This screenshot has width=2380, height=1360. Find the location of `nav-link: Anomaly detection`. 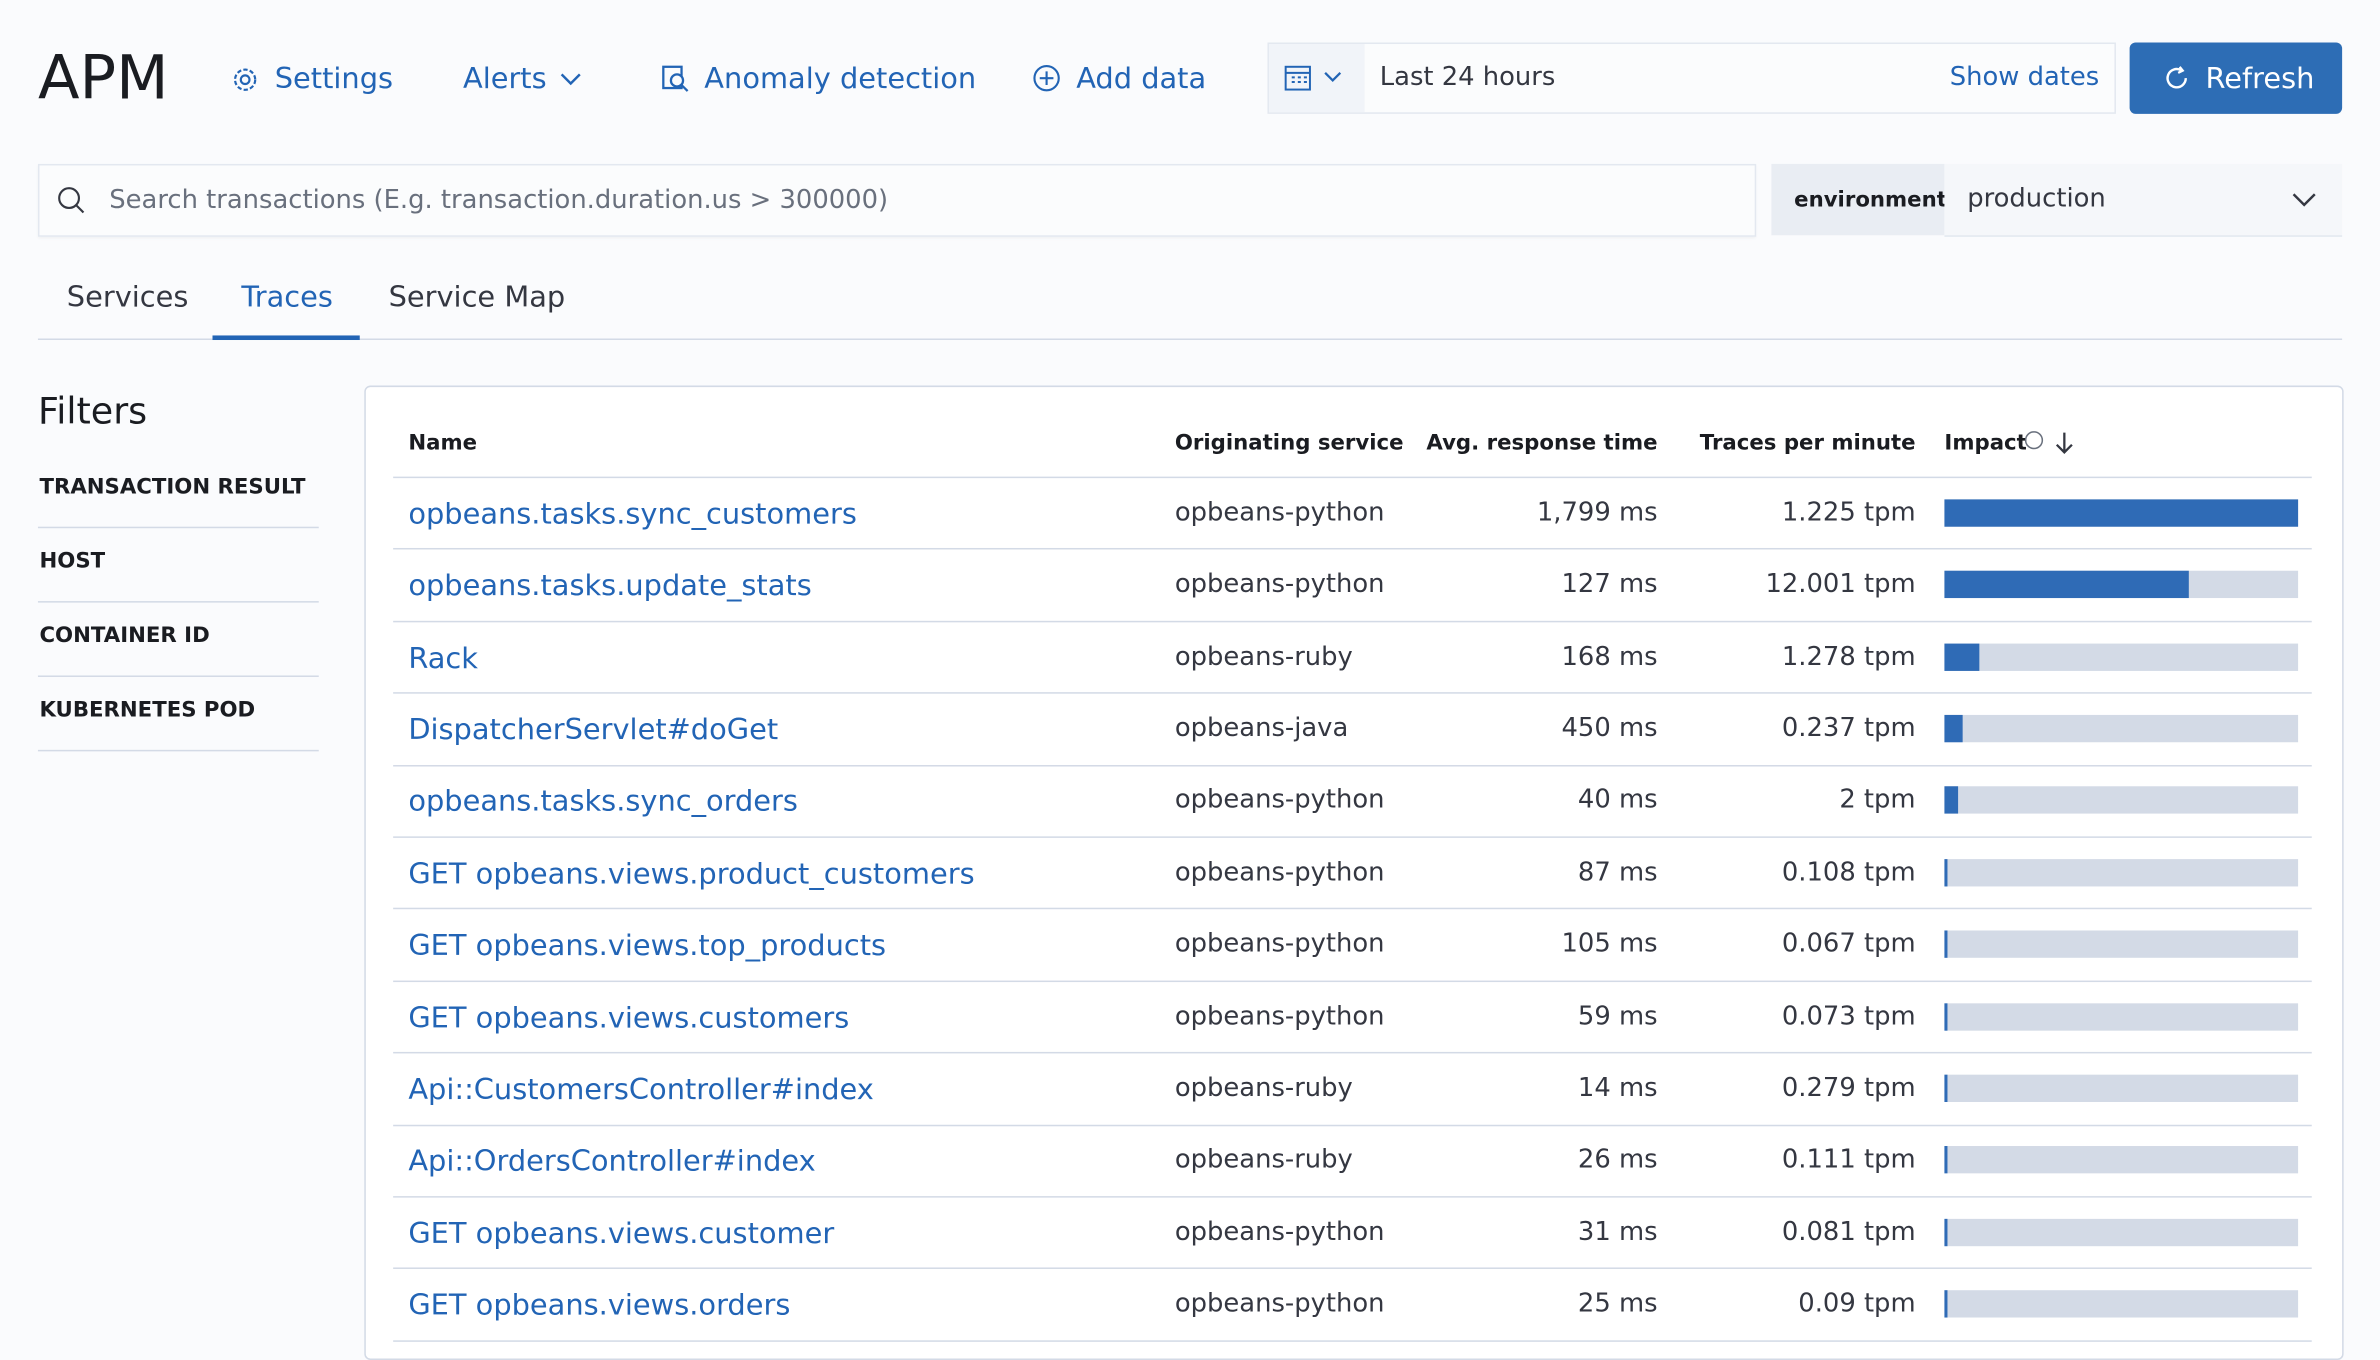

nav-link: Anomaly detection is located at coordinates (840, 79).